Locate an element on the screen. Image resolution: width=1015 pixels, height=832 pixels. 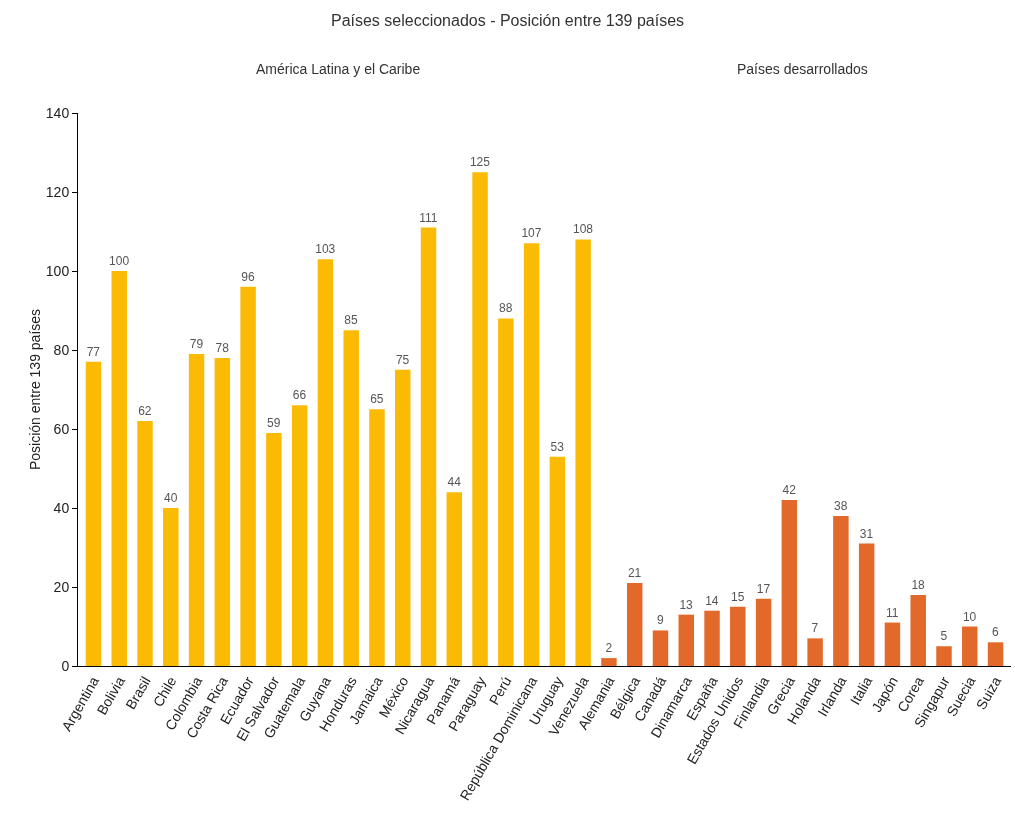
data-label: 111 is located at coordinates (428, 217).